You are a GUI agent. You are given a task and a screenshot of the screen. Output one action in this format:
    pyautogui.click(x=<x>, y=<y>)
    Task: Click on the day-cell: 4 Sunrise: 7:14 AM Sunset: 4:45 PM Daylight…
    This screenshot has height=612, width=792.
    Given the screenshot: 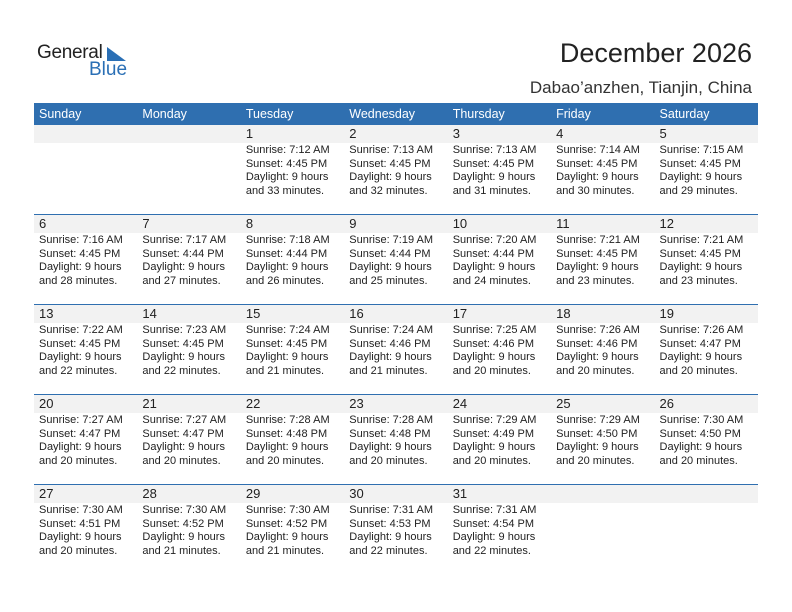 What is the action you would take?
    pyautogui.click(x=602, y=169)
    